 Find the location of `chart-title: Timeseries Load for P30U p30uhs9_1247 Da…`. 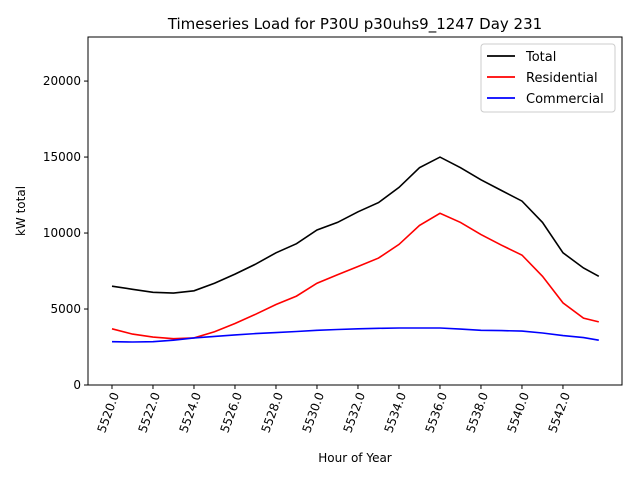

chart-title: Timeseries Load for P30U p30uhs9_1247 Da… is located at coordinates (354, 24).